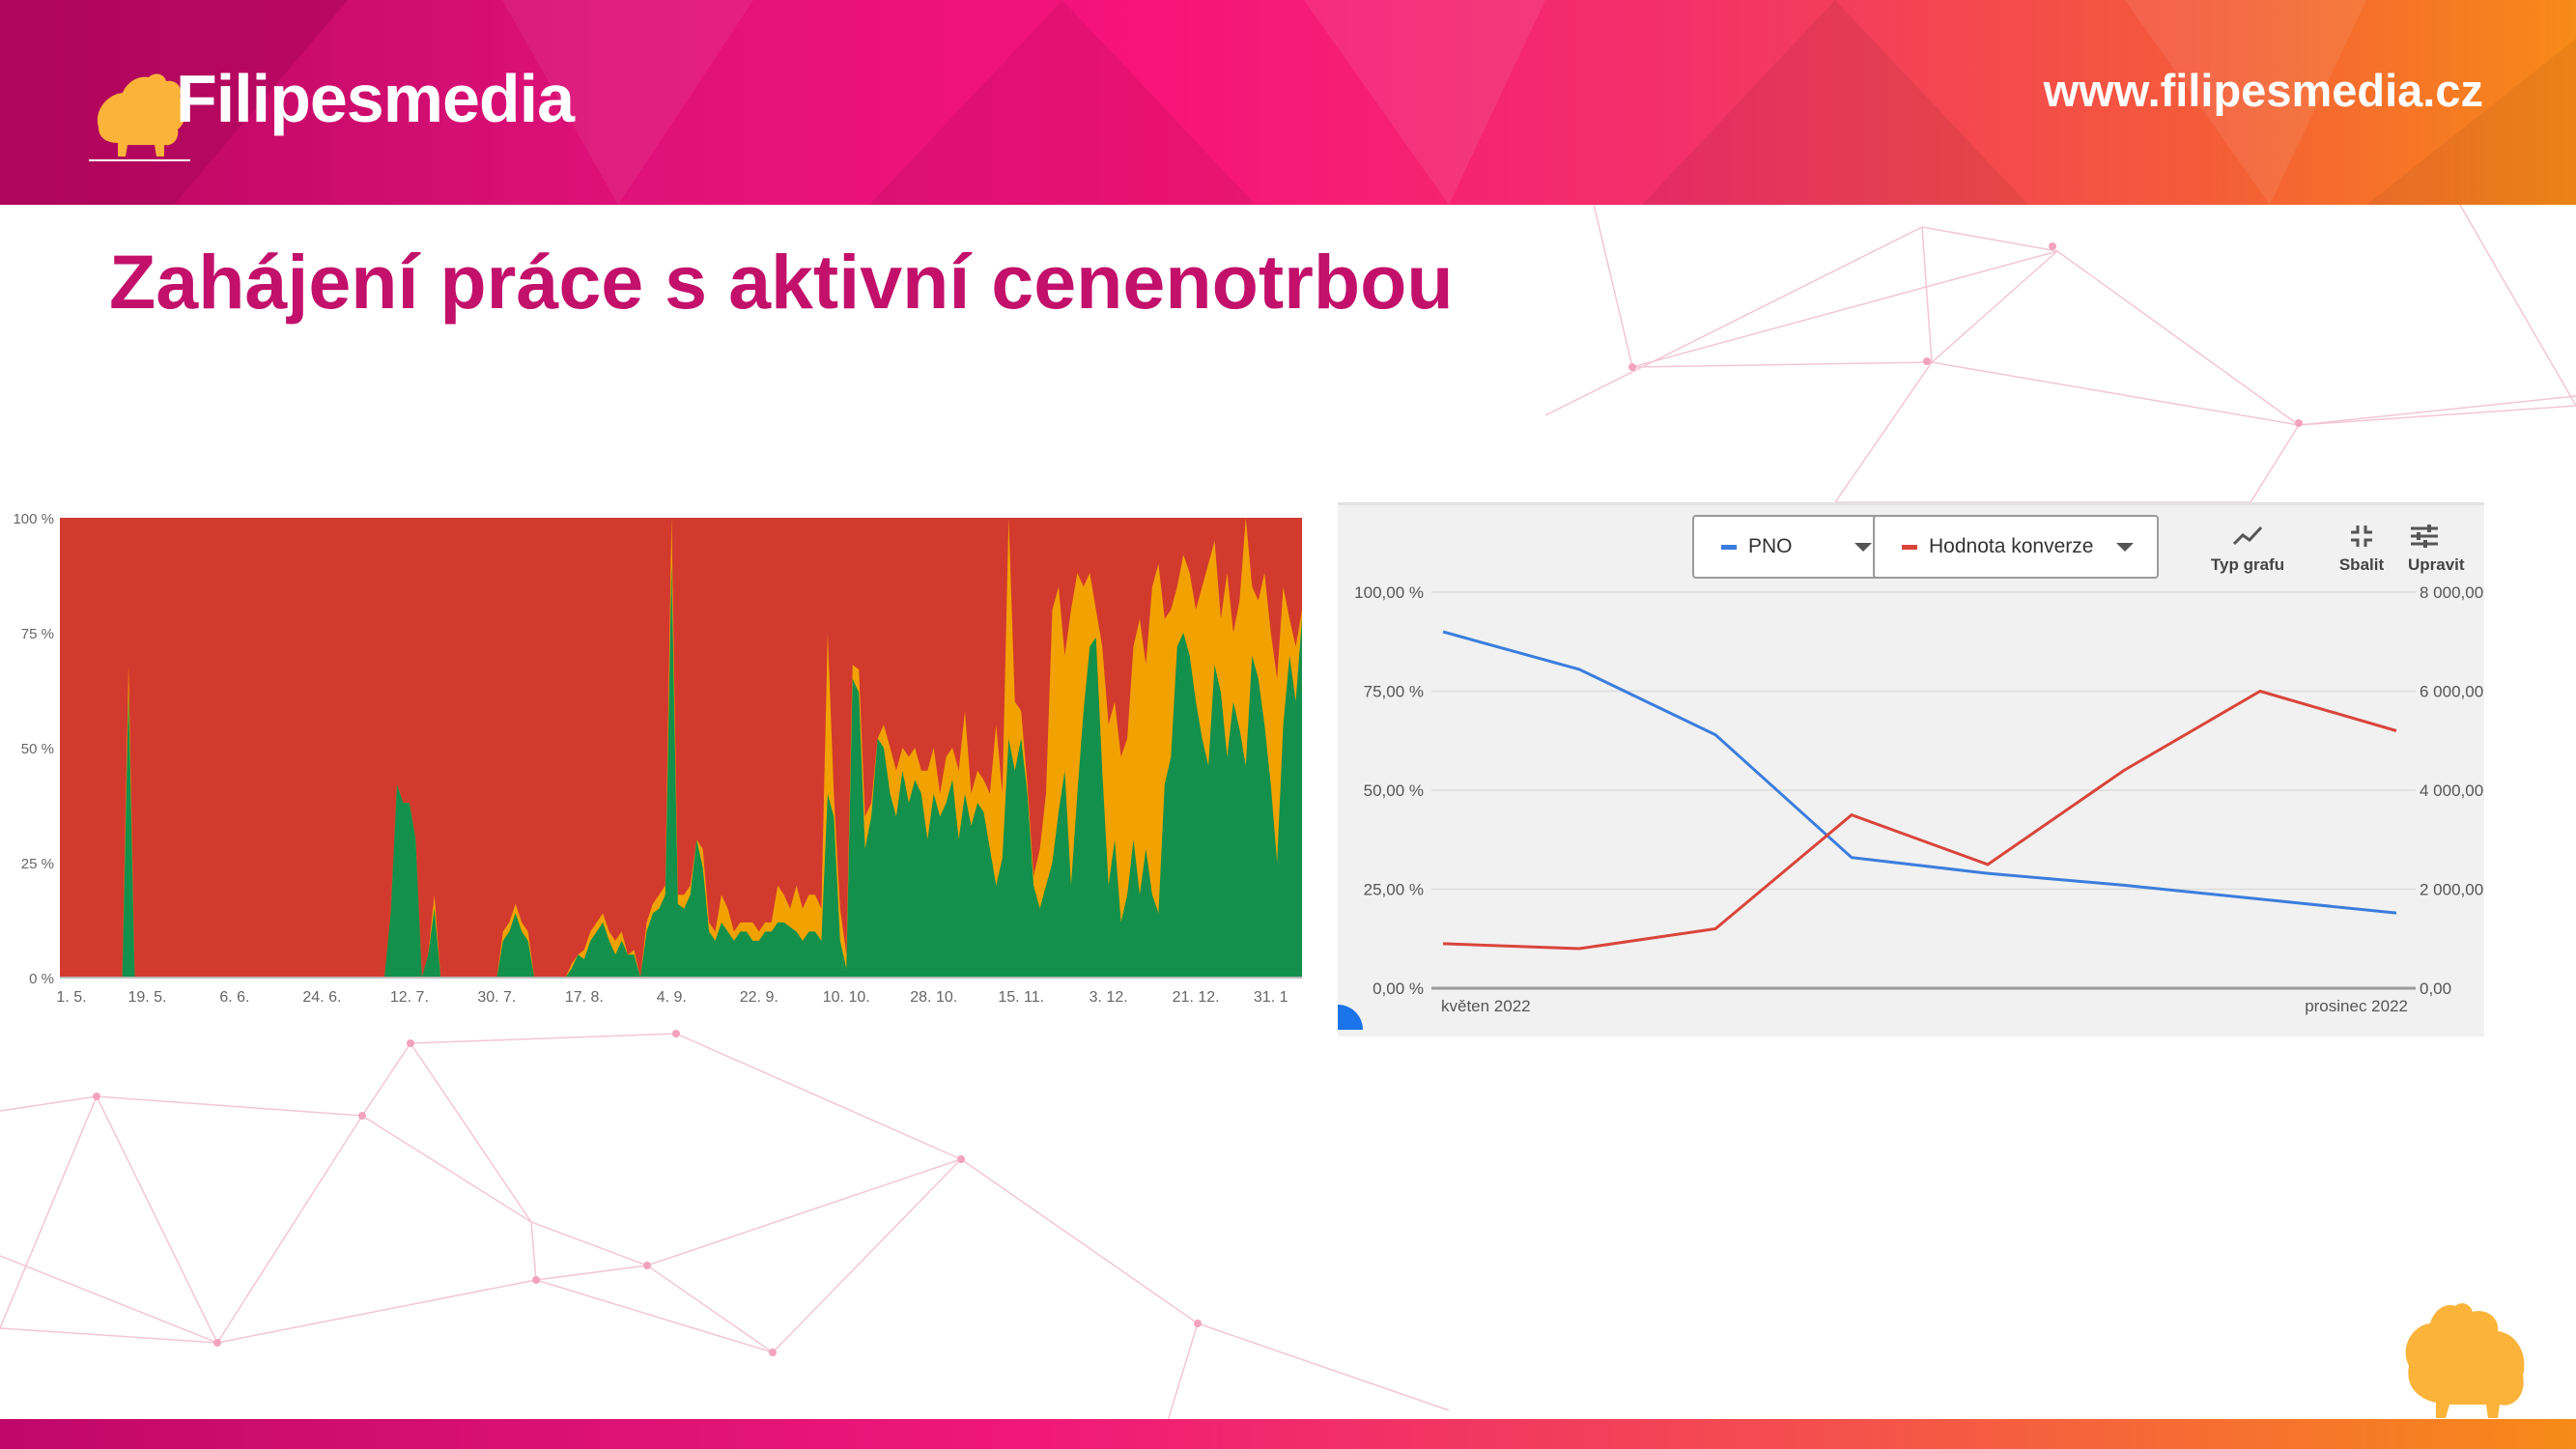 This screenshot has width=2576, height=1449. Describe the element at coordinates (1398, 989) in the screenshot. I see `y-left-tick-label: 0,00 %` at that location.